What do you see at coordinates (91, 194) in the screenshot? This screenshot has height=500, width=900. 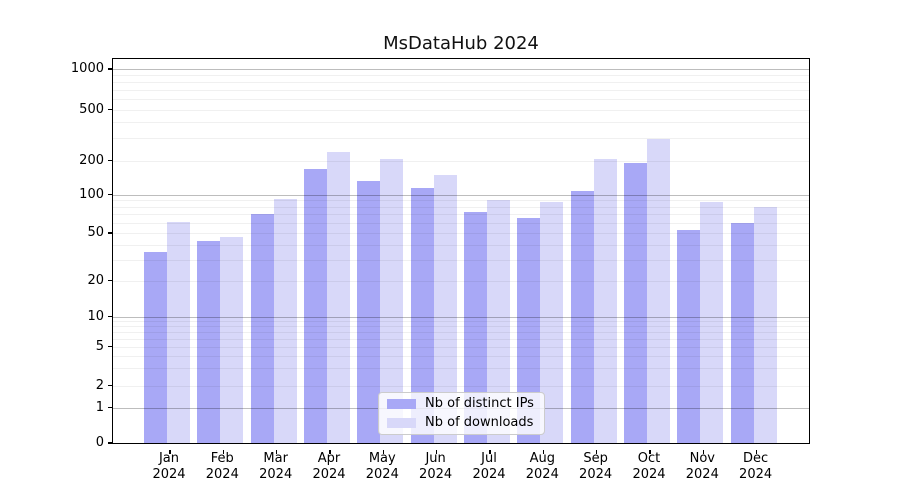 I see `y-tick-label-100: 100` at bounding box center [91, 194].